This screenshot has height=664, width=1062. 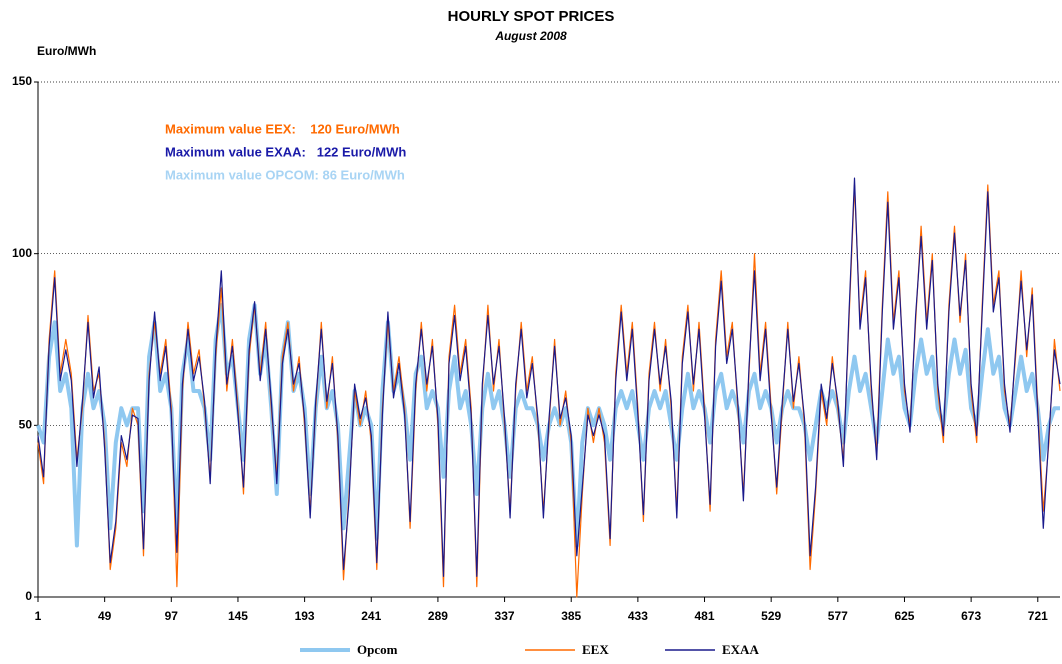 What do you see at coordinates (26, 425) in the screenshot?
I see `y-tick-label: 50` at bounding box center [26, 425].